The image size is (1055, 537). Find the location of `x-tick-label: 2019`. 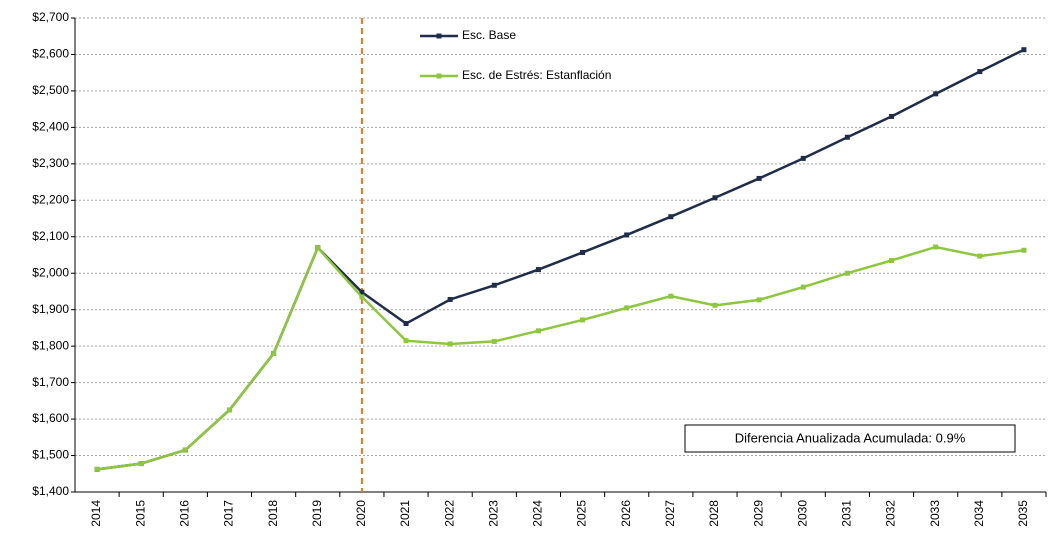

x-tick-label: 2019 is located at coordinates (317, 513).